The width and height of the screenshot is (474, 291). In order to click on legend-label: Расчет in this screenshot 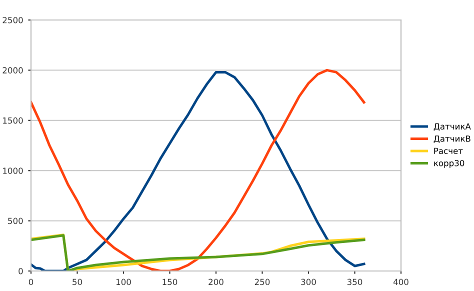, I will do `click(448, 151)`.